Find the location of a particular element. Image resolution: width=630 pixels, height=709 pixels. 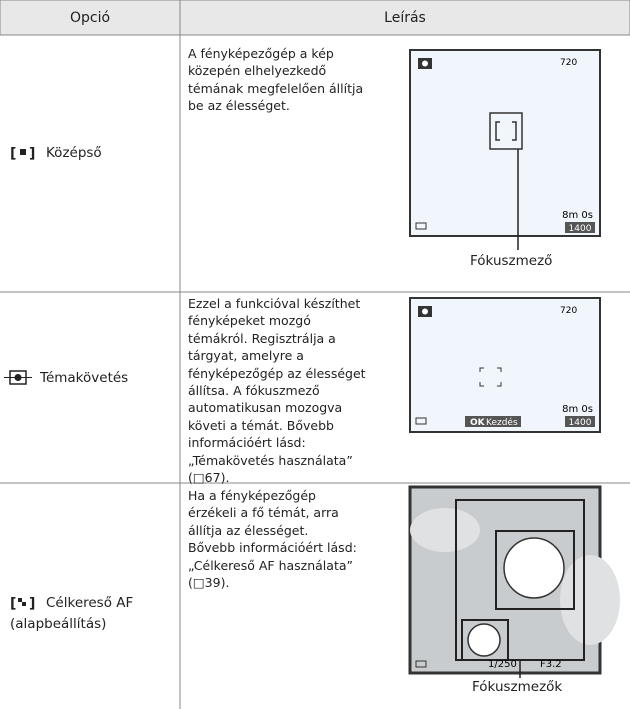

svg-text: OK is located at coordinates (478, 423).